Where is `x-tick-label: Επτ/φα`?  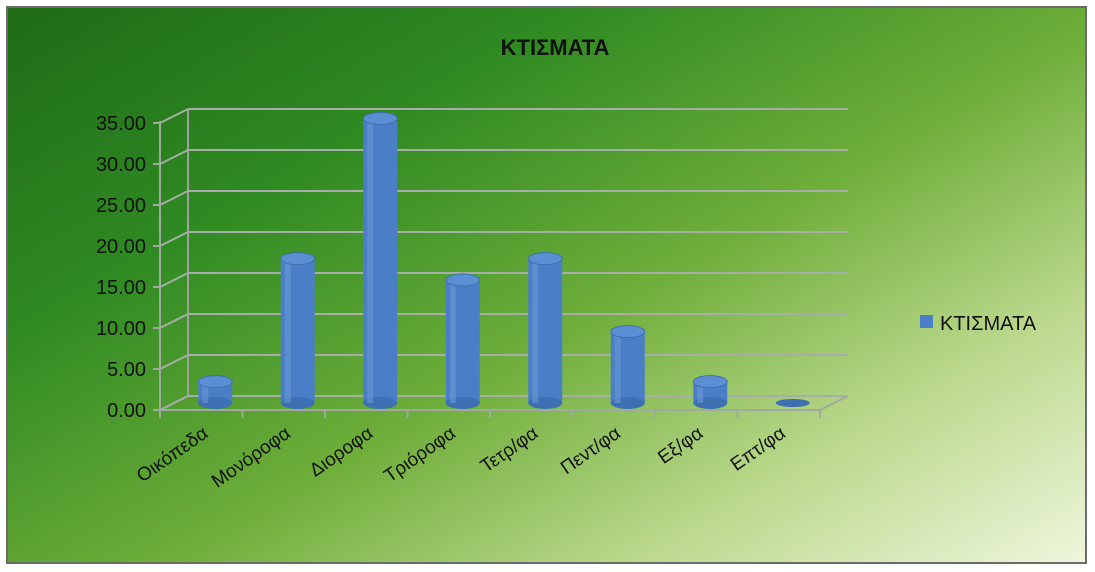 x-tick-label: Επτ/φα is located at coordinates (758, 449).